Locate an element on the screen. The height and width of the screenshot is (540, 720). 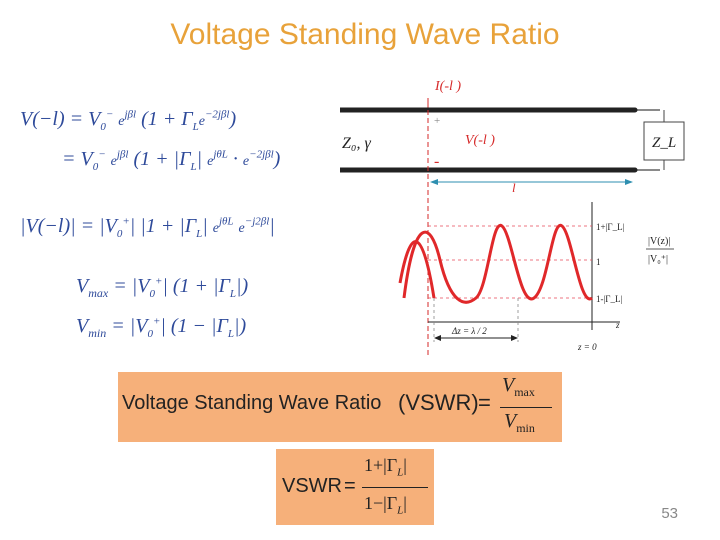
level-mid-label: 1 is located at coordinates (598, 262).